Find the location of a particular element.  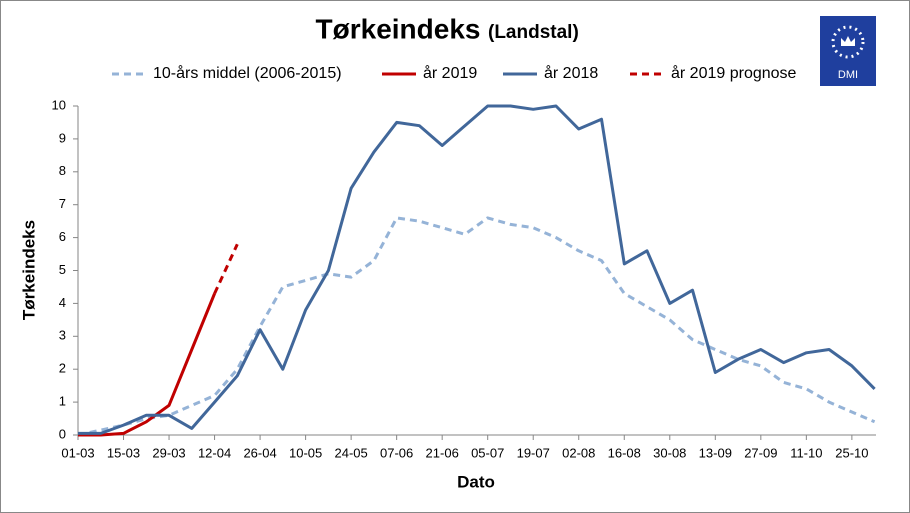

legend-item: år 2018 is located at coordinates (550, 73).